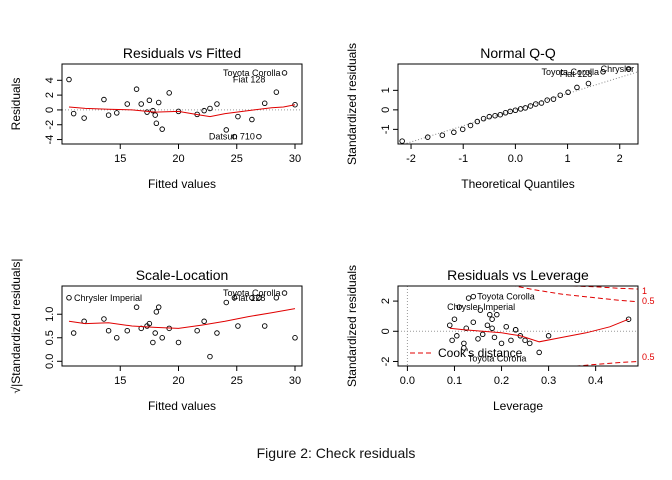 The width and height of the screenshot is (672, 480). What do you see at coordinates (548, 381) in the screenshot?
I see `x-tick-label: 0.3` at bounding box center [548, 381].